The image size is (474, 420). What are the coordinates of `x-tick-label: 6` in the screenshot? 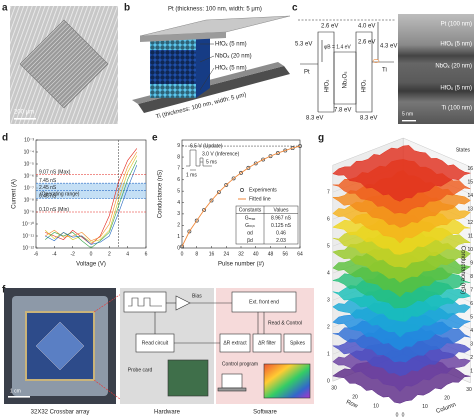 It's located at (146, 254).